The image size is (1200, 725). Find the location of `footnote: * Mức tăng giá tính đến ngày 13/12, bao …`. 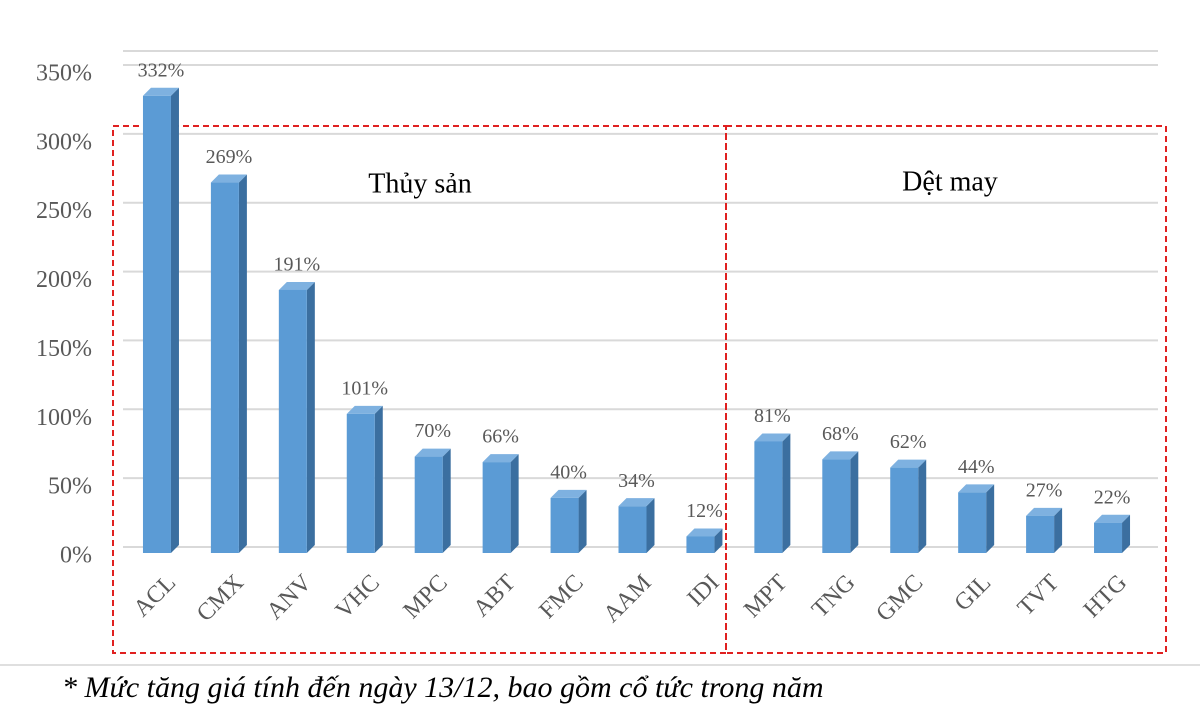

footnote: * Mức tăng giá tính đến ngày 13/12, bao … is located at coordinates (443, 687).